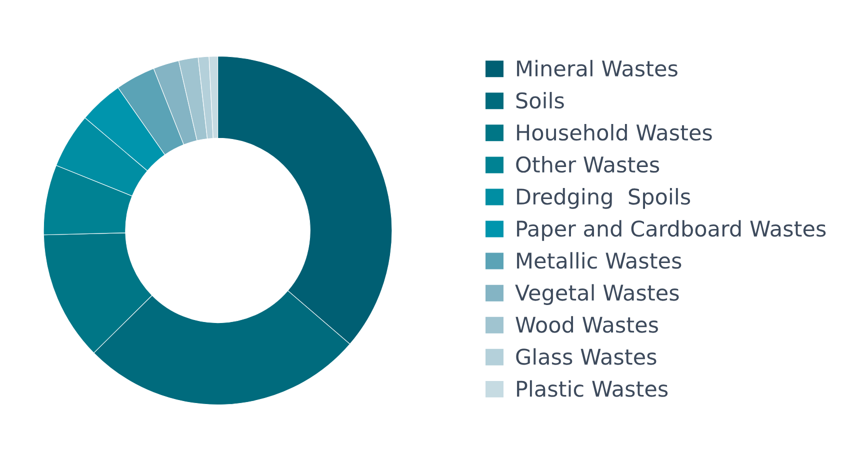 This screenshot has width=854, height=461. Describe the element at coordinates (597, 68) in the screenshot. I see `legend-label: Mineral Wastes` at that location.